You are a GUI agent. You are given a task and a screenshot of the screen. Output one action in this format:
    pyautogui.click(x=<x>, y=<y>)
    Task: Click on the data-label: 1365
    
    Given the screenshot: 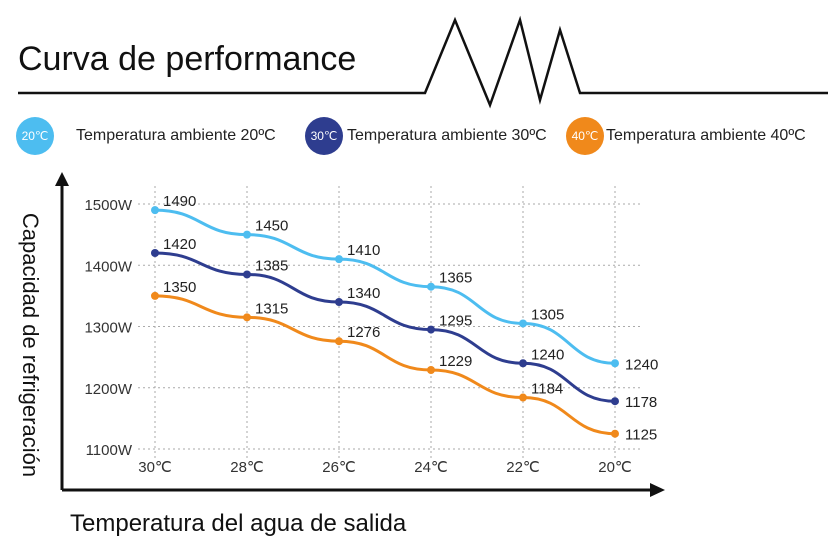 What is the action you would take?
    pyautogui.click(x=455, y=278)
    